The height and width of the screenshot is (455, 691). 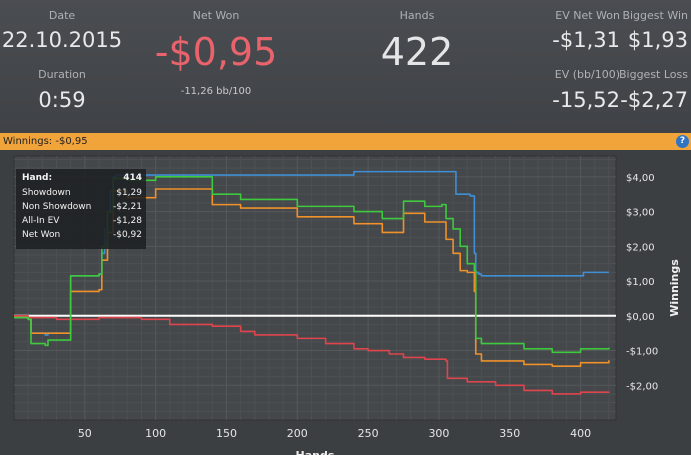 What do you see at coordinates (674, 288) in the screenshot?
I see `y-axis-label: Winnings` at bounding box center [674, 288].